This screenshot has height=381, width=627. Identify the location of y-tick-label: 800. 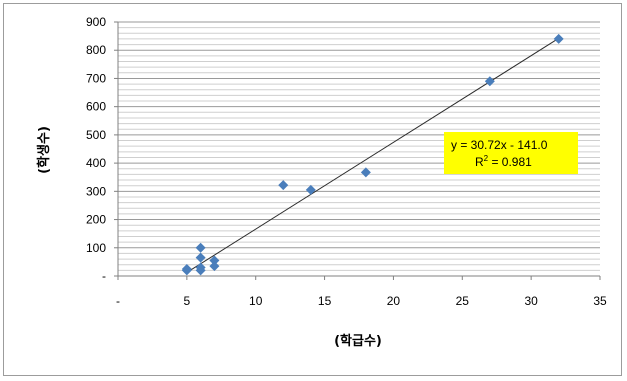
(96, 50).